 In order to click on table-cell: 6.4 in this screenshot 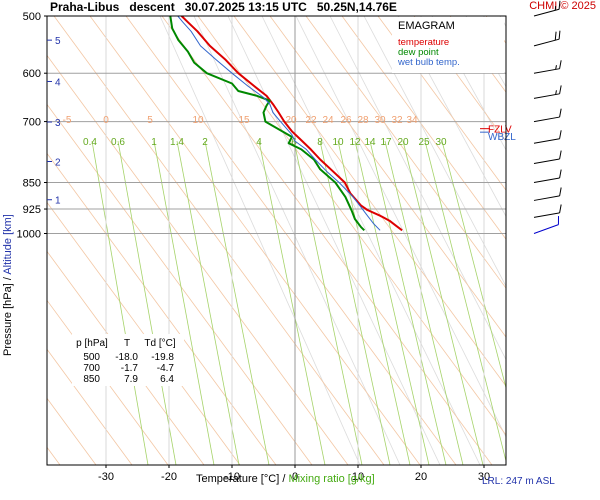, I will do `click(167, 379)`.